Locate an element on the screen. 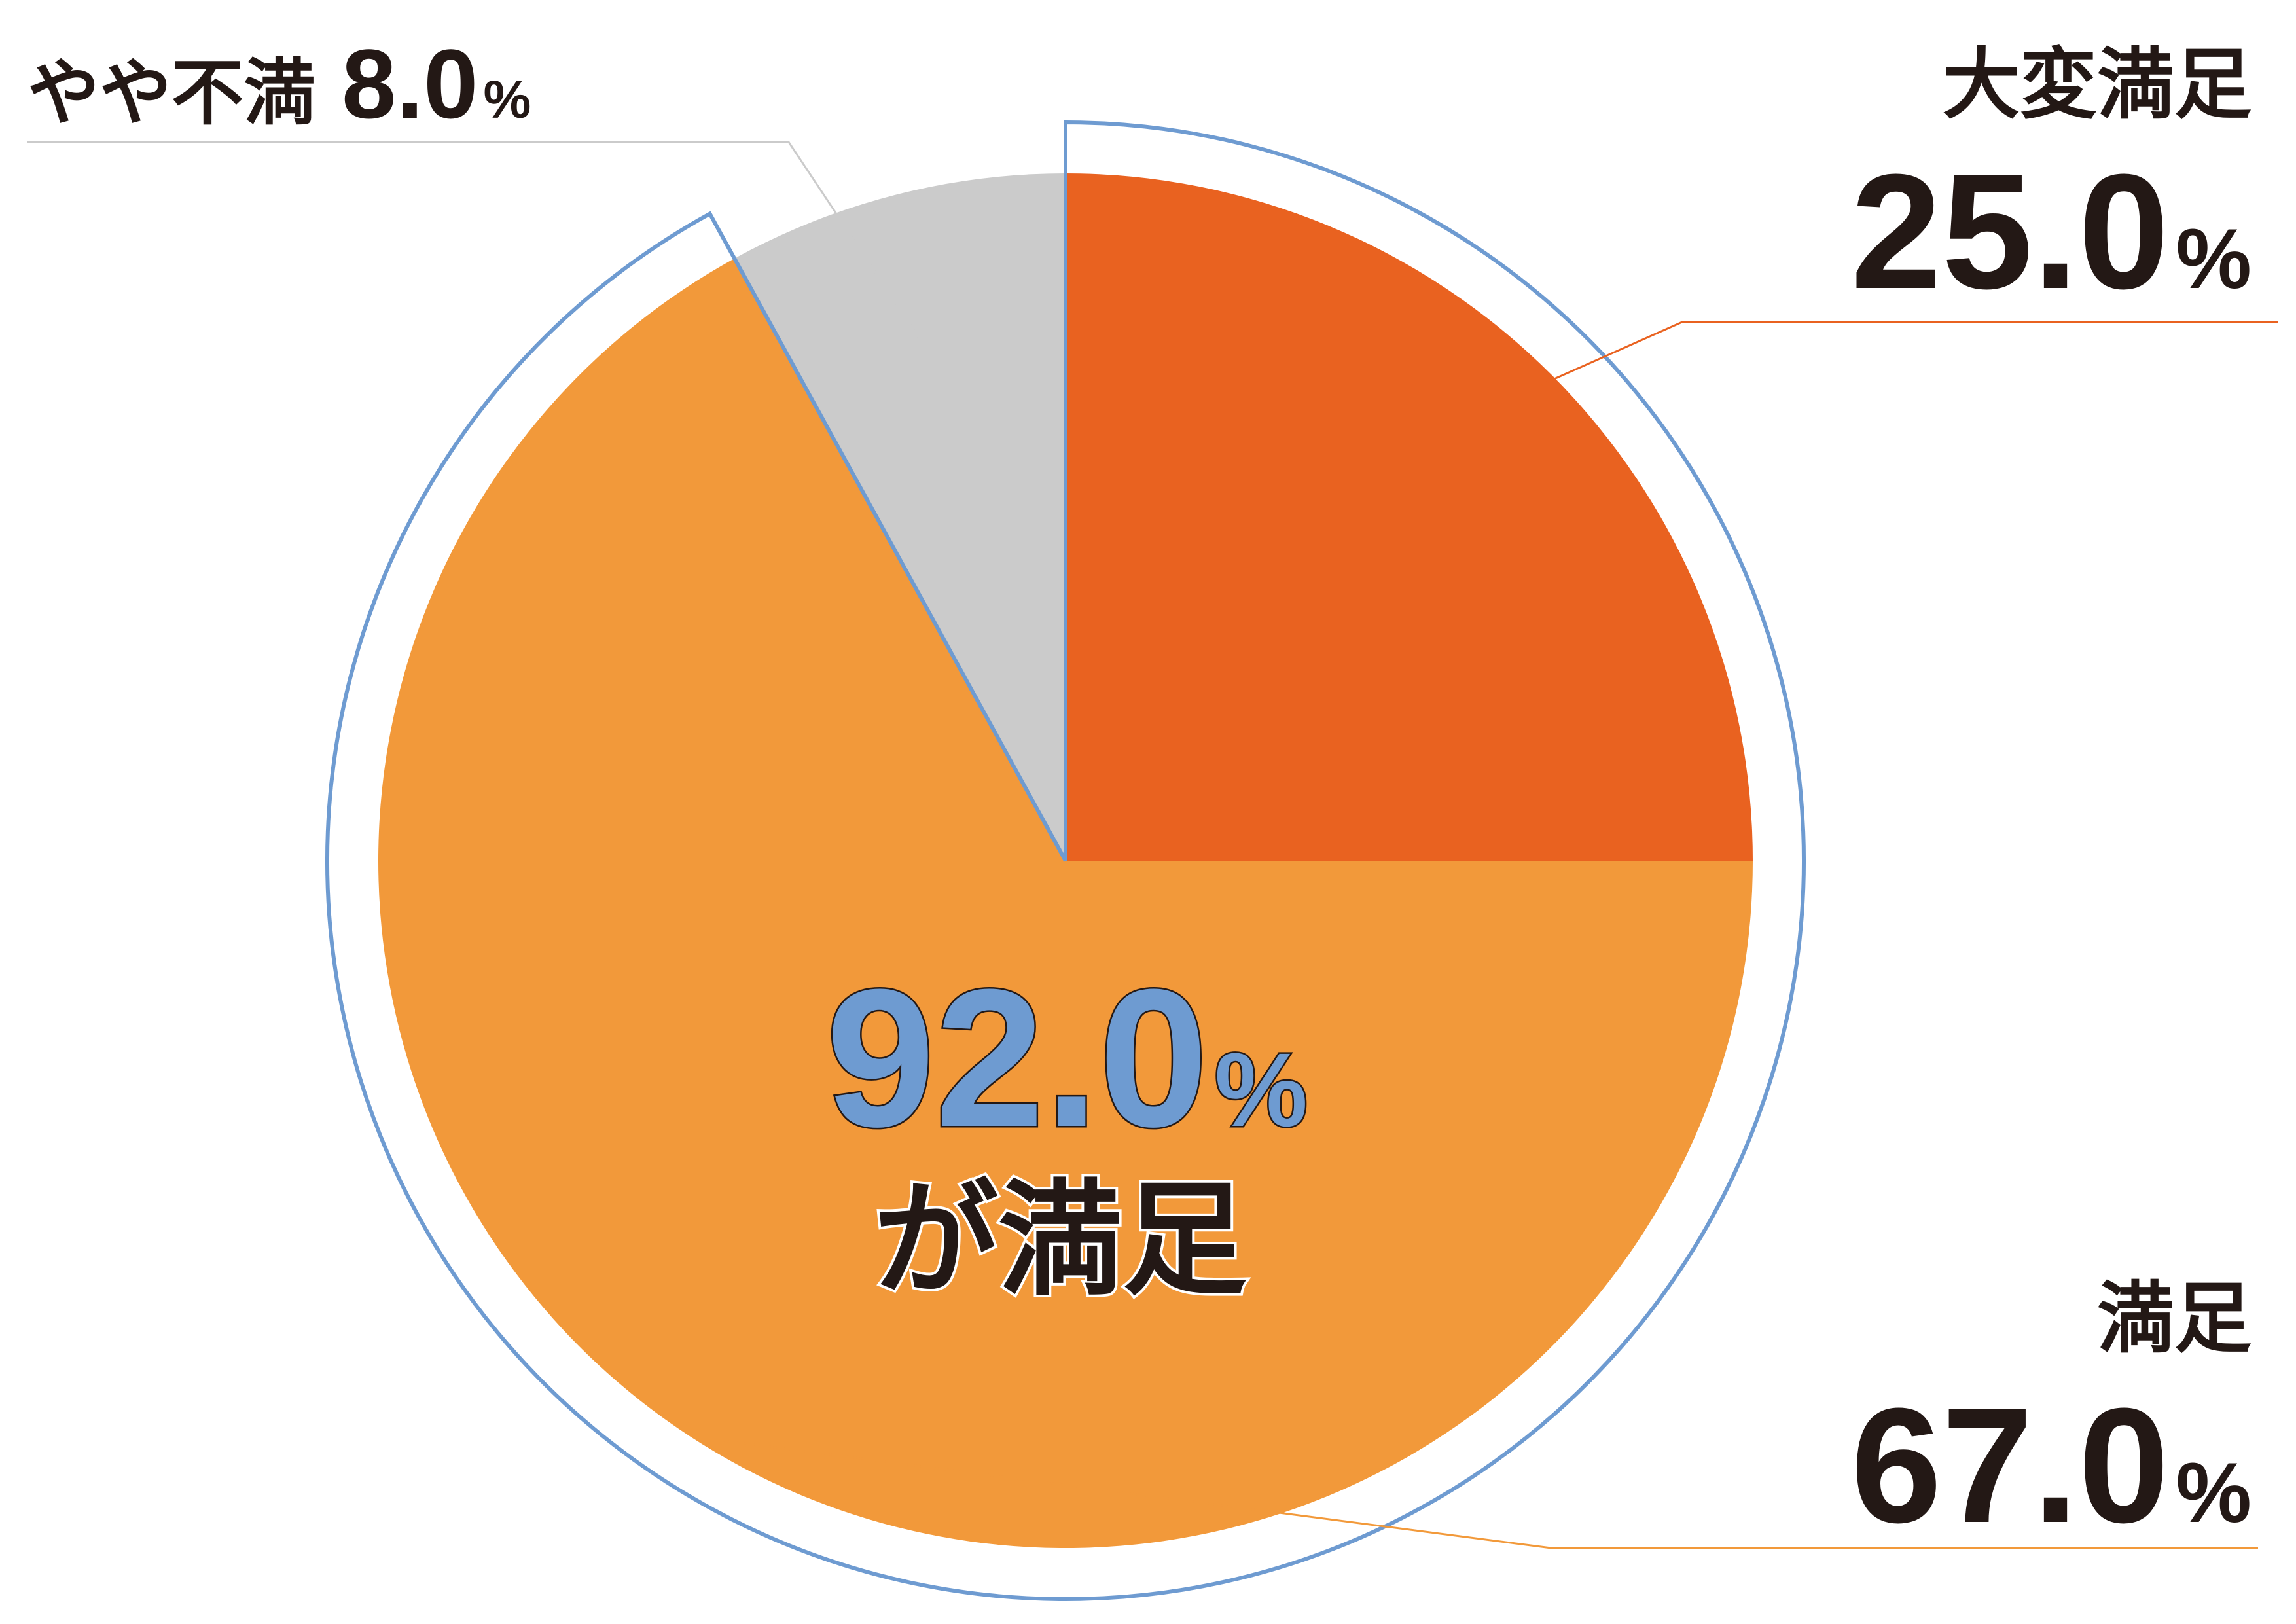 This screenshot has height=1624, width=2296. center-unit: % is located at coordinates (1261, 1089).